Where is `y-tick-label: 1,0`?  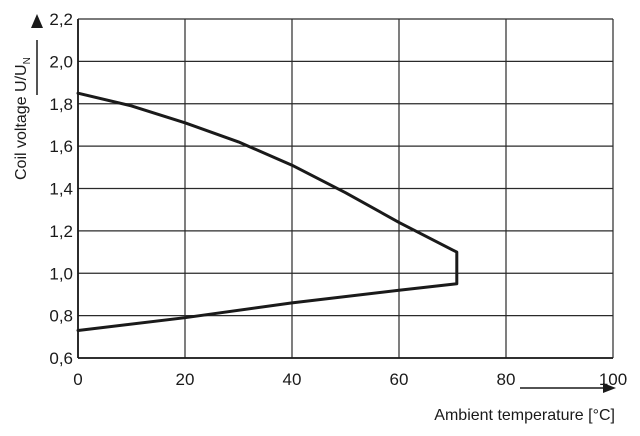
y-tick-label: 1,0 is located at coordinates (61, 273).